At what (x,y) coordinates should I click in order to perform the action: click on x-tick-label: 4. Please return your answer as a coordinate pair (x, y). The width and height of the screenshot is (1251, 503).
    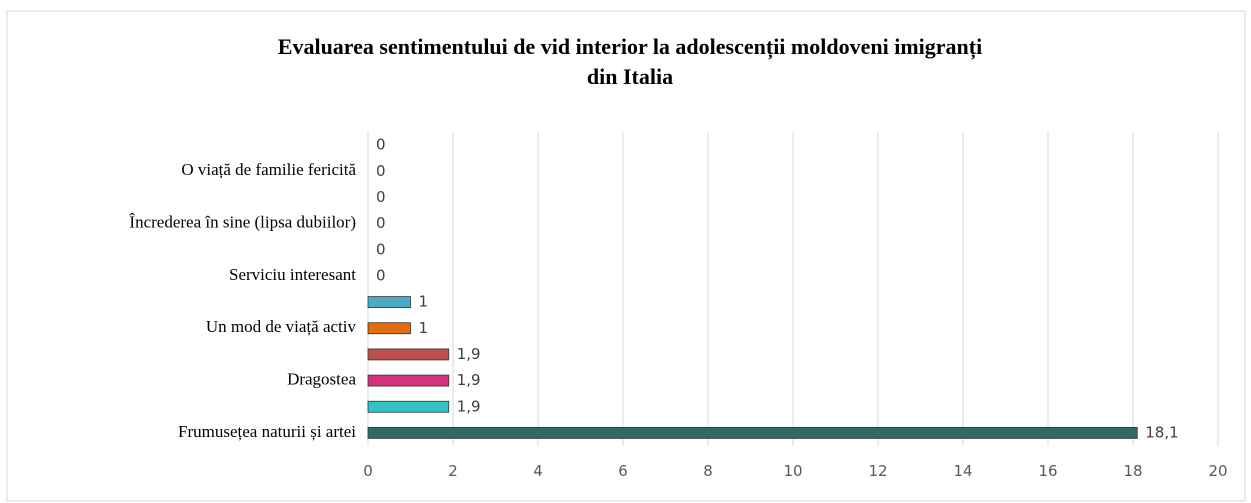
    Looking at the image, I should click on (538, 471).